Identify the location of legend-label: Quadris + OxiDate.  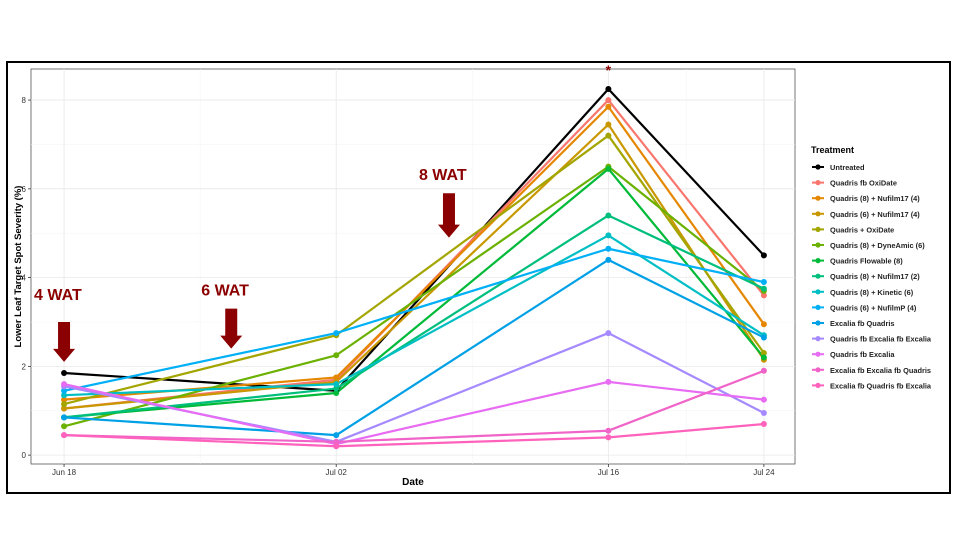
(862, 229).